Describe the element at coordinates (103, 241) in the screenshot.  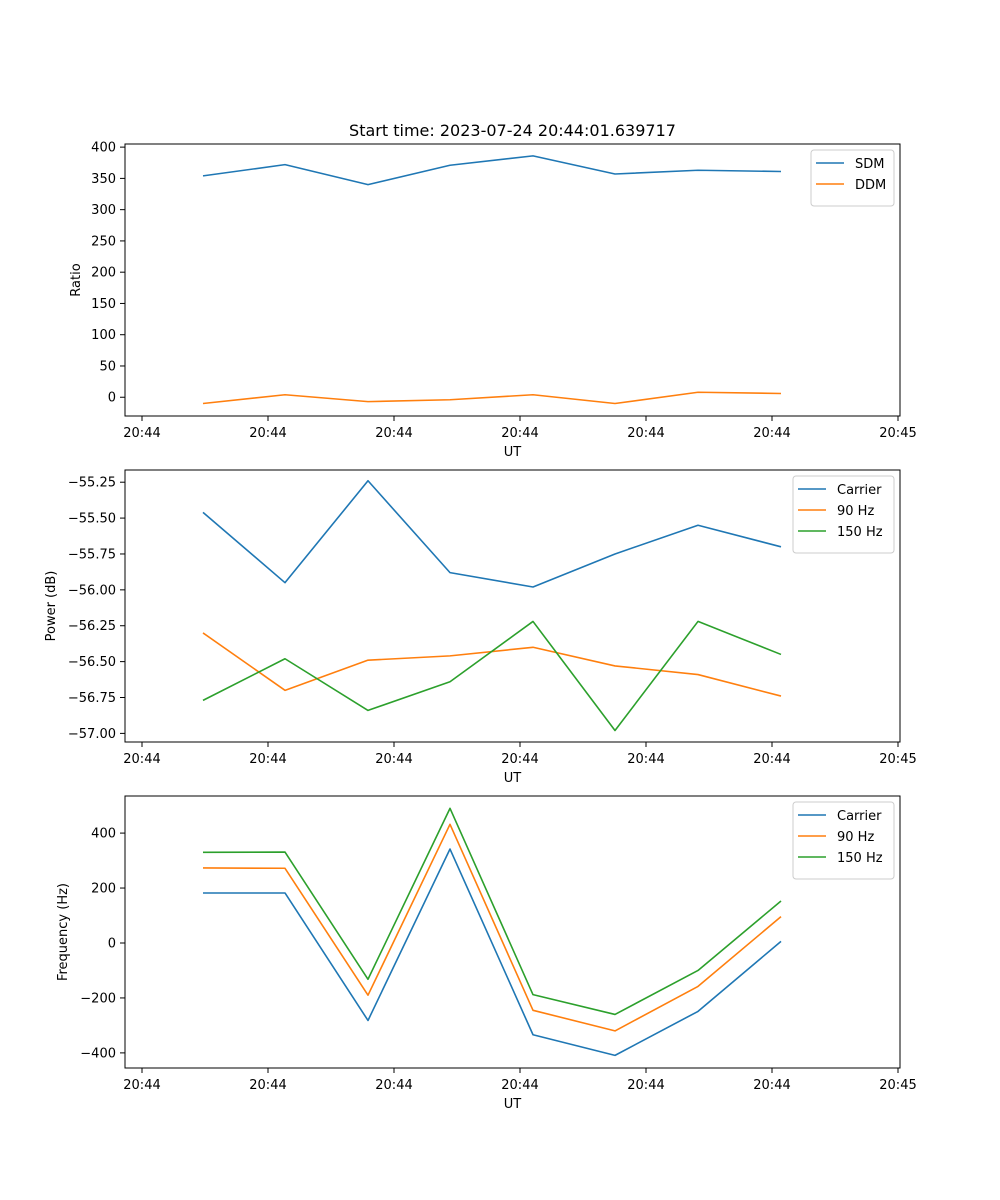
I see `y-tick-label: 250` at that location.